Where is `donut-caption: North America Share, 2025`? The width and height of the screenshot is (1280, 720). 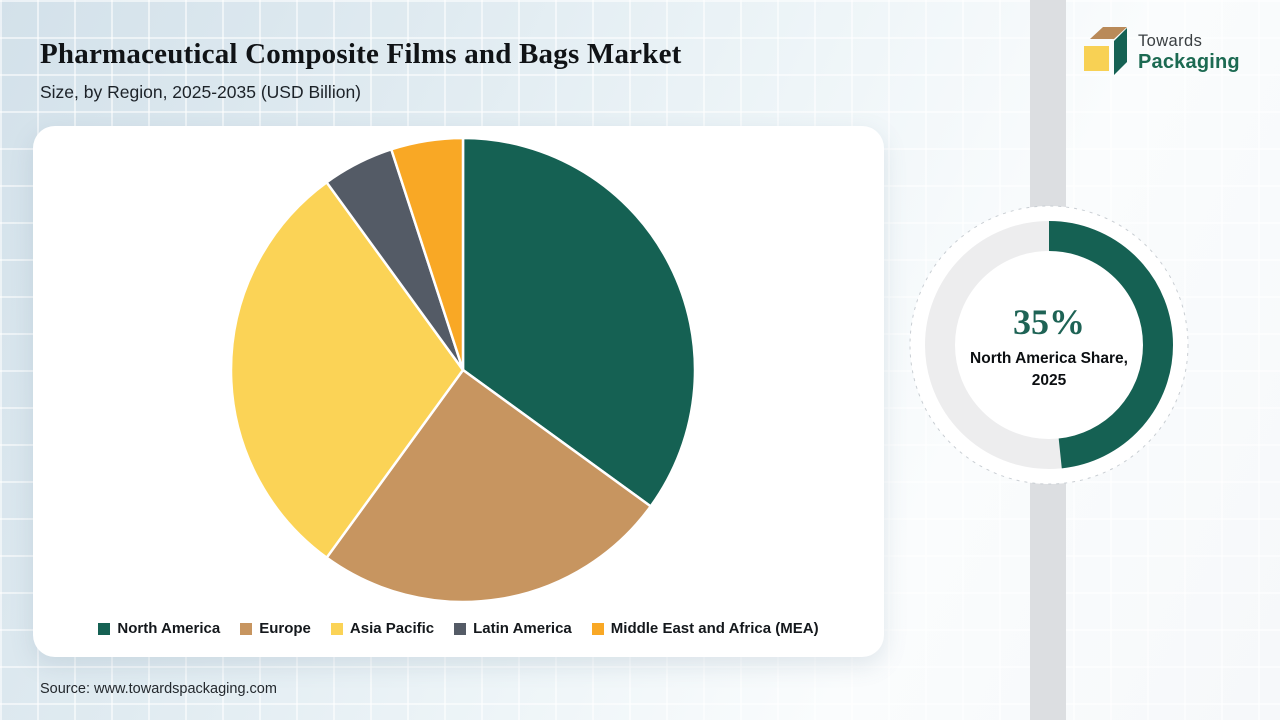
donut-caption: North America Share, 2025 is located at coordinates (1049, 369).